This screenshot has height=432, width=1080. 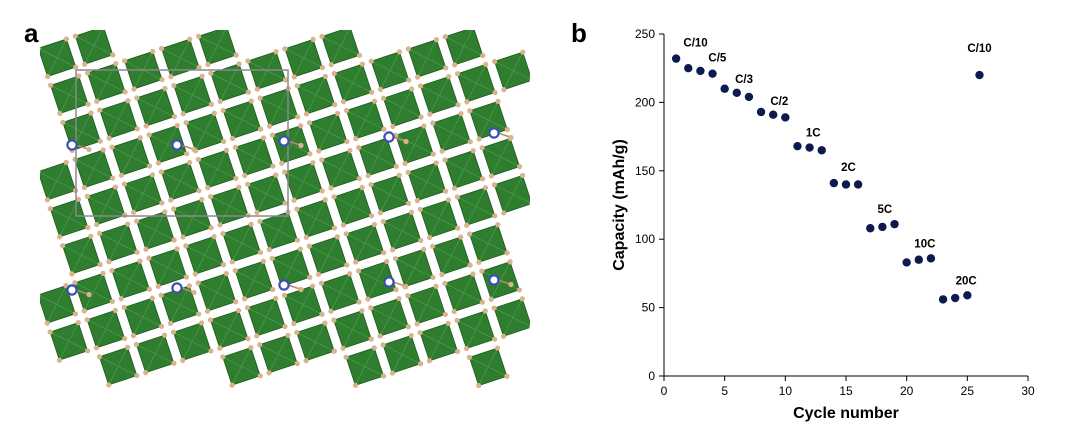 What do you see at coordinates (907, 391) in the screenshot?
I see `x-tick-label: 20` at bounding box center [907, 391].